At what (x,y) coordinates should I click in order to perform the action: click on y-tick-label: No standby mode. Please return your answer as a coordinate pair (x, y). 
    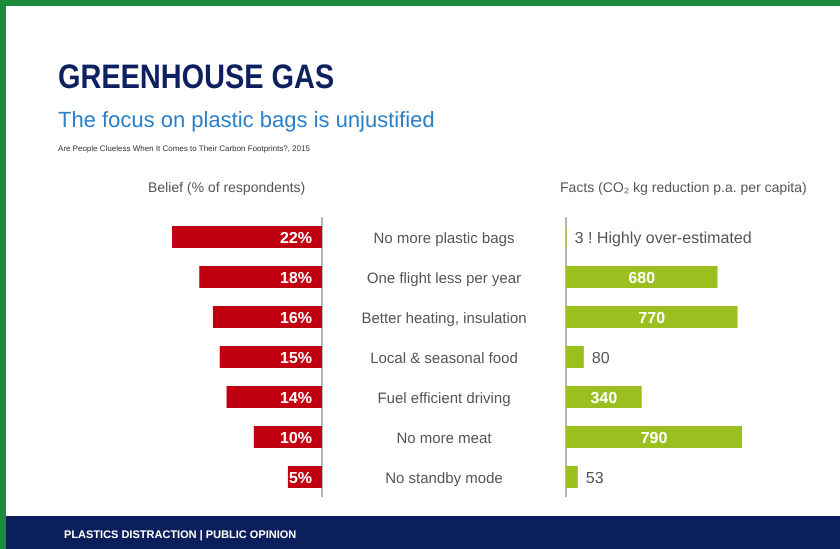
    Looking at the image, I should click on (444, 478).